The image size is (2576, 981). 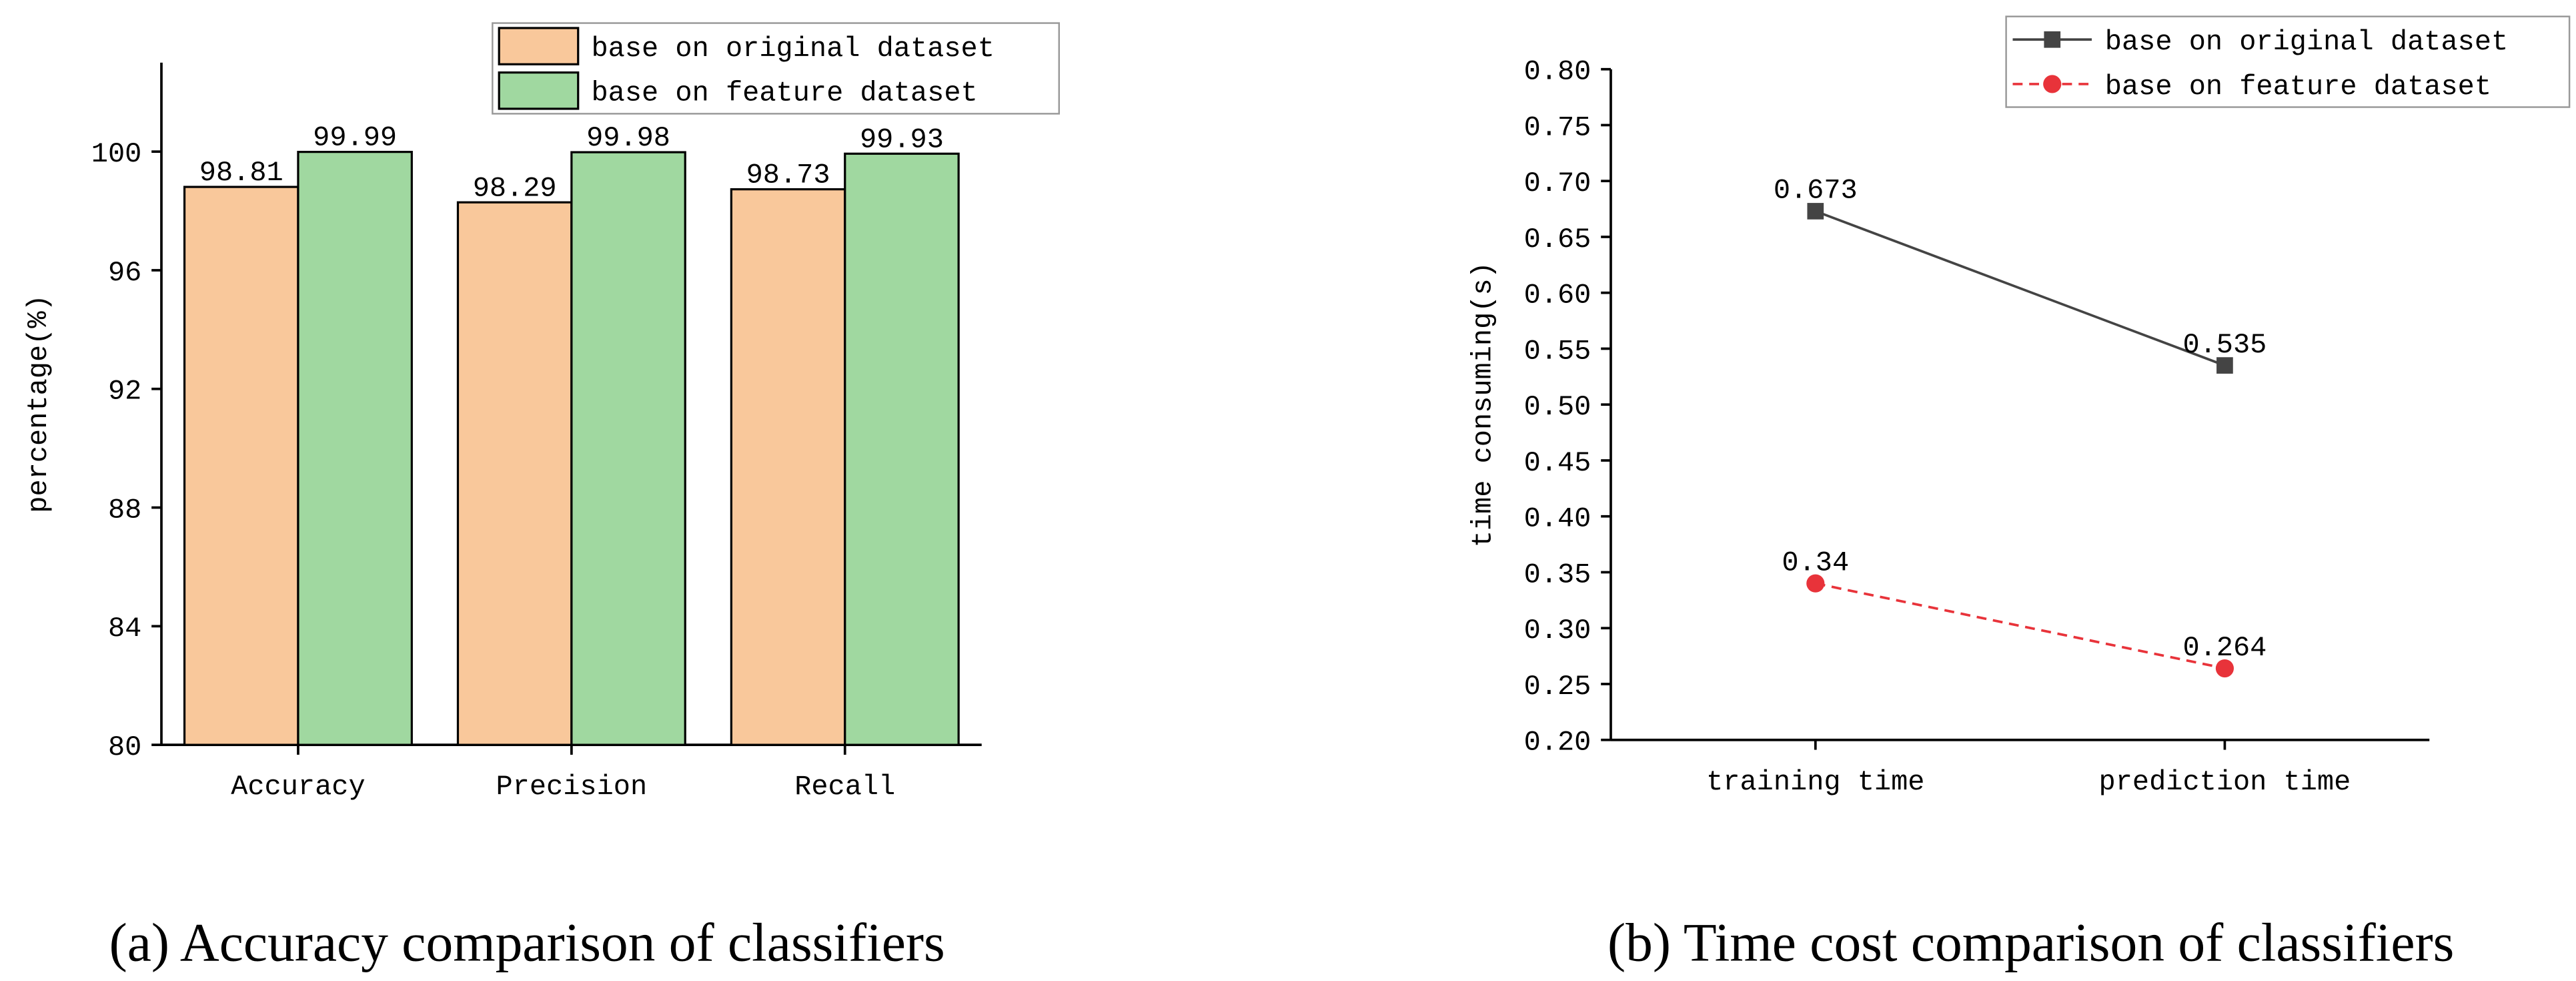 What do you see at coordinates (572, 787) in the screenshot?
I see `x-tick-label: Precision` at bounding box center [572, 787].